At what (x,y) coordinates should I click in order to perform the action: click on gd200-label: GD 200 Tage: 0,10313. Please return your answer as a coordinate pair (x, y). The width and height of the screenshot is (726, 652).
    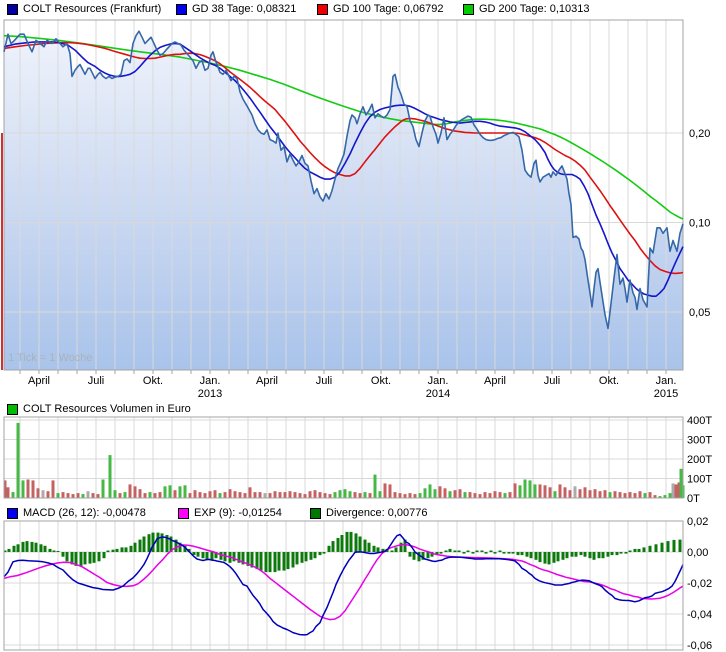
    Looking at the image, I should click on (534, 9).